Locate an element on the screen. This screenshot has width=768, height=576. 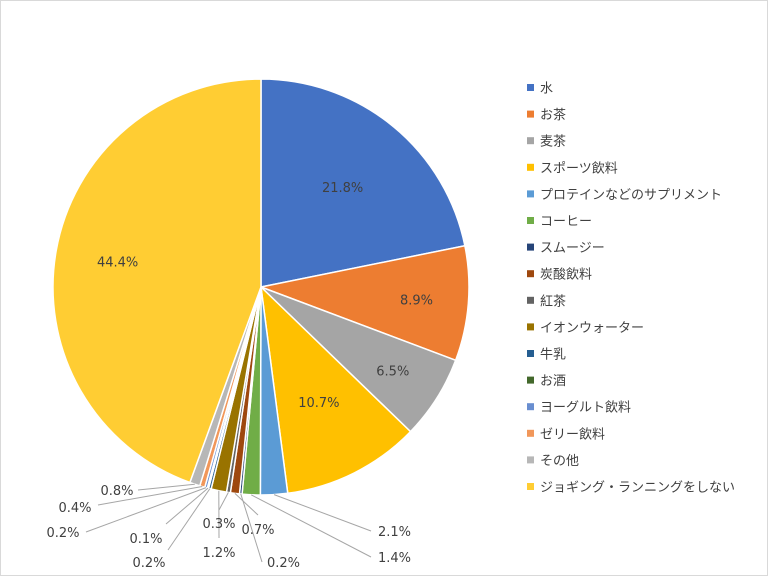
legend-entry-9: イオンウォーター is located at coordinates (585, 328).